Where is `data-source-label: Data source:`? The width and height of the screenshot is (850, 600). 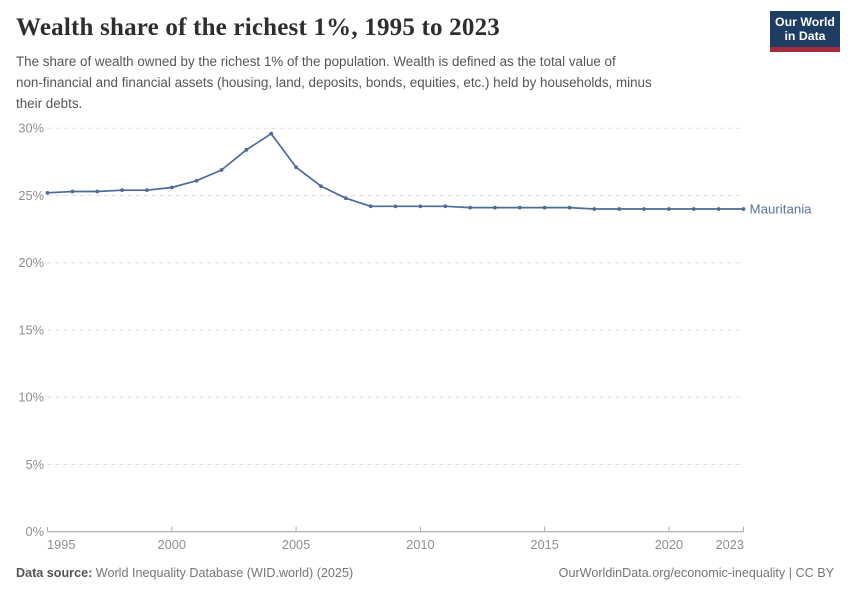 data-source-label: Data source: is located at coordinates (54, 573).